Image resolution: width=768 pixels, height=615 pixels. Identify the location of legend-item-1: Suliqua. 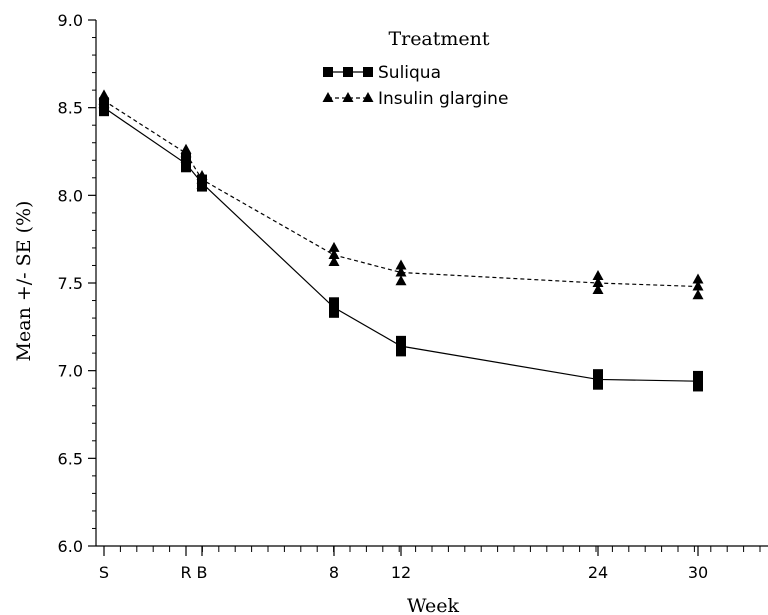
(382, 73).